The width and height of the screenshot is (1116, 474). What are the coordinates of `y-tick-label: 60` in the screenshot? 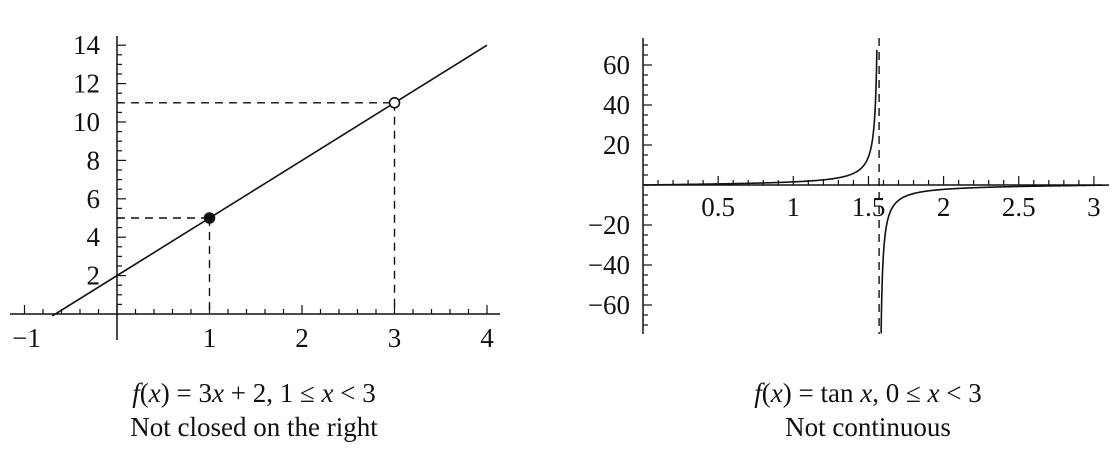 It's located at (616, 65).